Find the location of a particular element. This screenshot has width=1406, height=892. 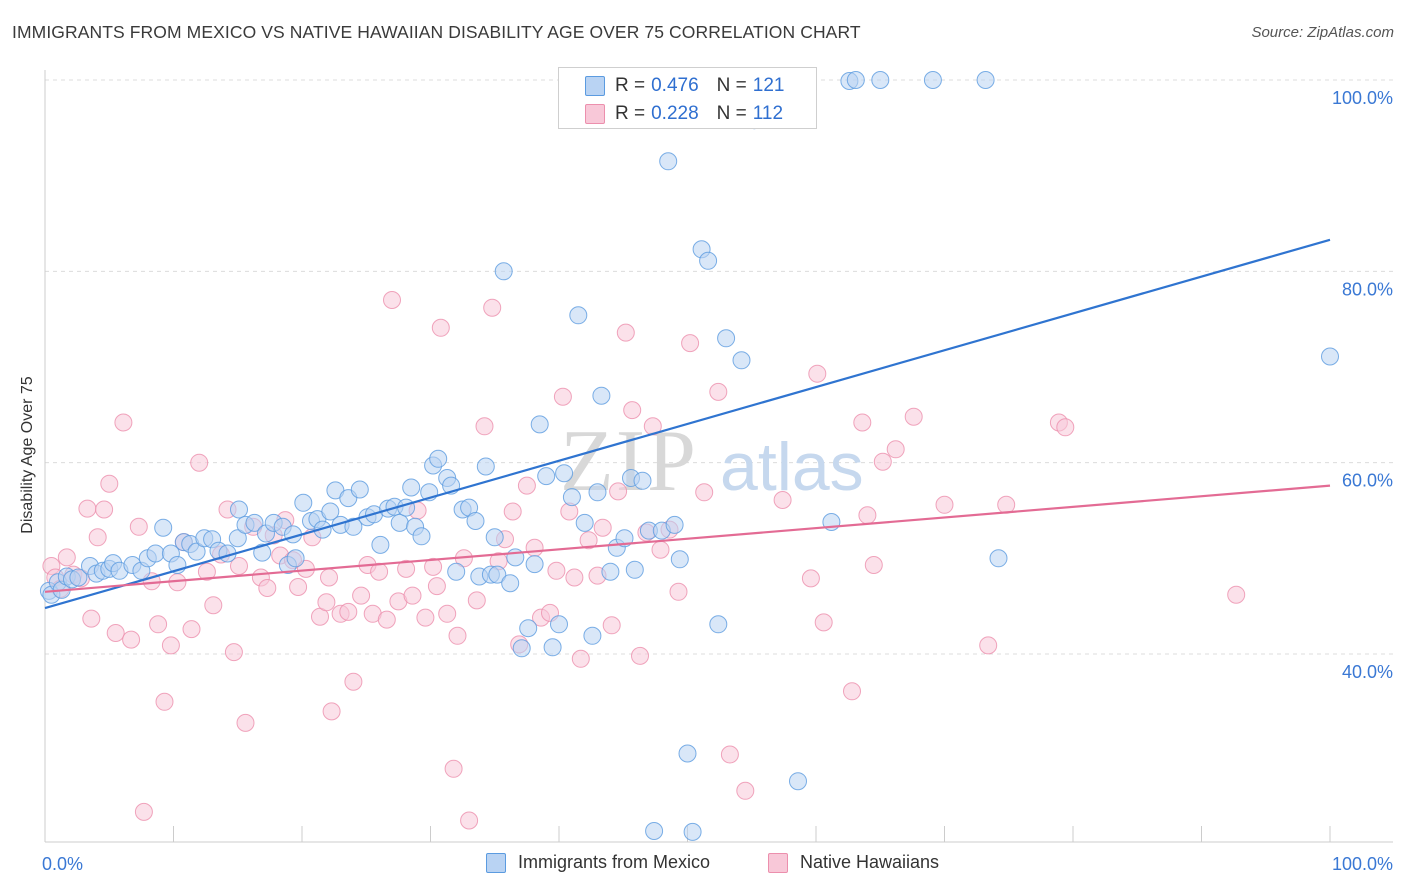

legend-item-hawaiian: Native Hawaiians is located at coordinates (853, 862).